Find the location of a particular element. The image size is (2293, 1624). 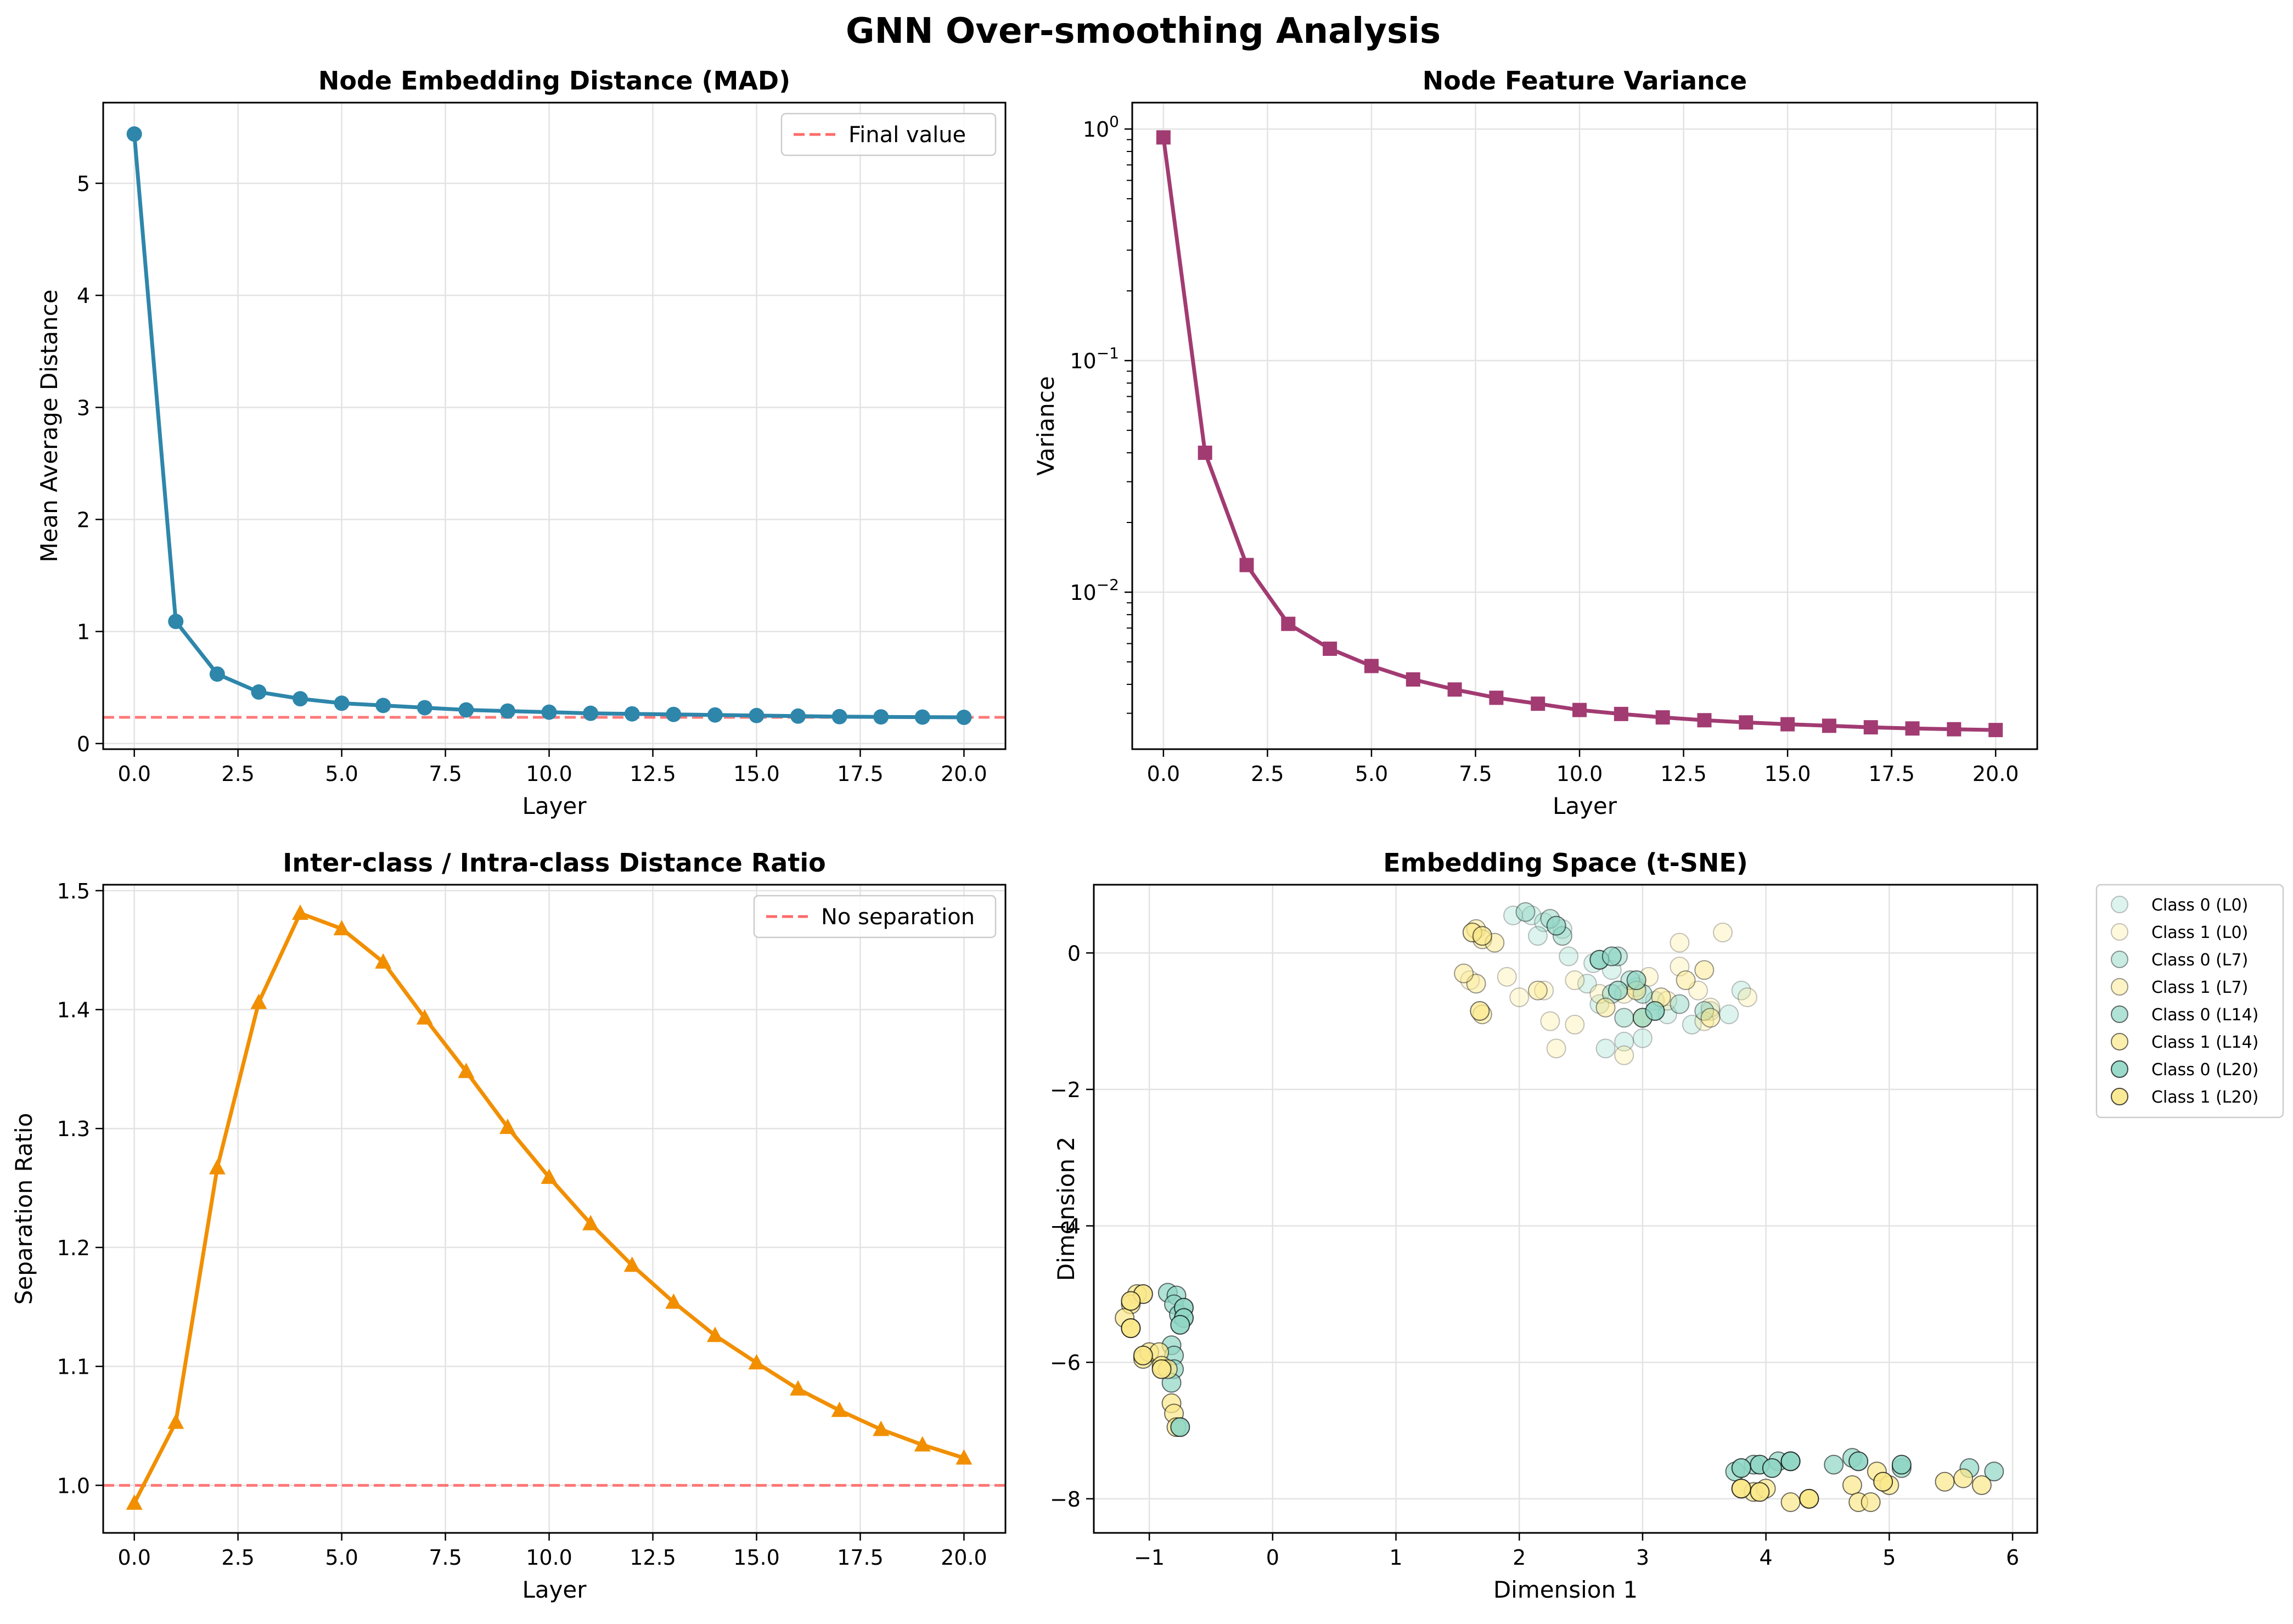

legend: Final value is located at coordinates (888, 134).